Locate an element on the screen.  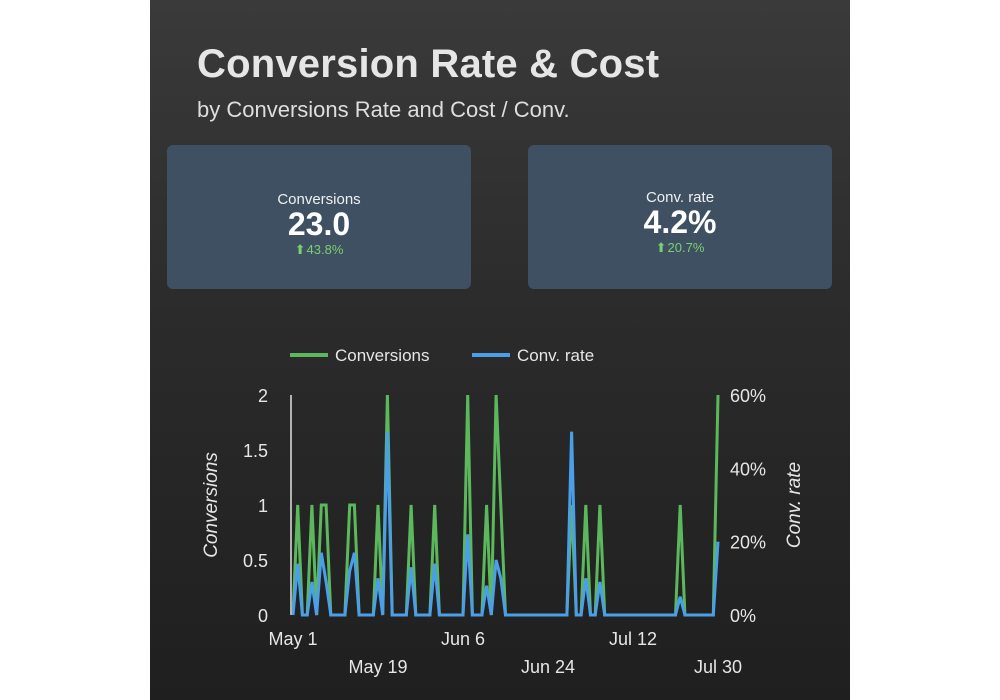
chart-series is located at coordinates (505, 505).